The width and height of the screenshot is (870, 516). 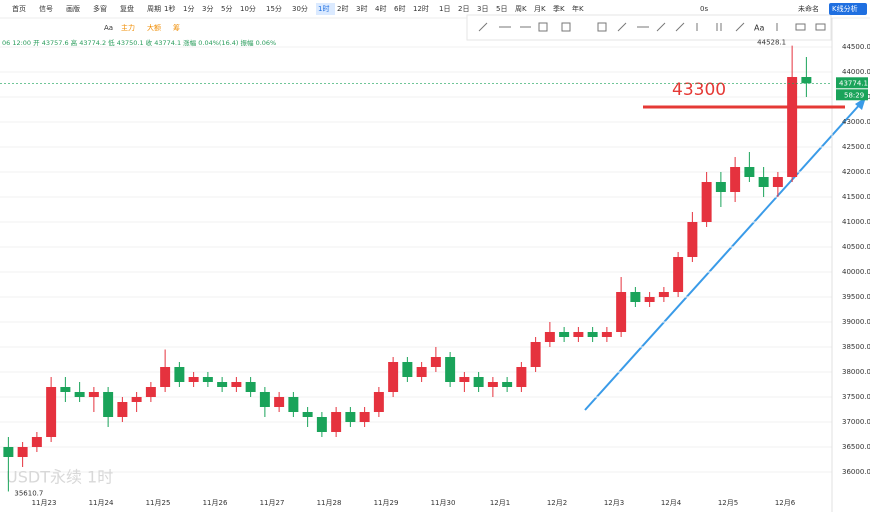 I want to click on toolbar-item: 周期, so click(x=154, y=9).